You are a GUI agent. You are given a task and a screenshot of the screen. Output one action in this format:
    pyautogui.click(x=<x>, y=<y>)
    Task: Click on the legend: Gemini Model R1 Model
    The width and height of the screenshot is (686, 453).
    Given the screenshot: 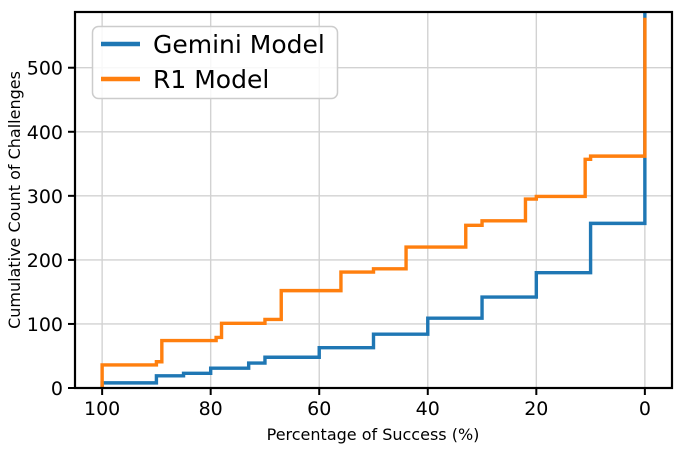 What is the action you would take?
    pyautogui.click(x=215, y=62)
    